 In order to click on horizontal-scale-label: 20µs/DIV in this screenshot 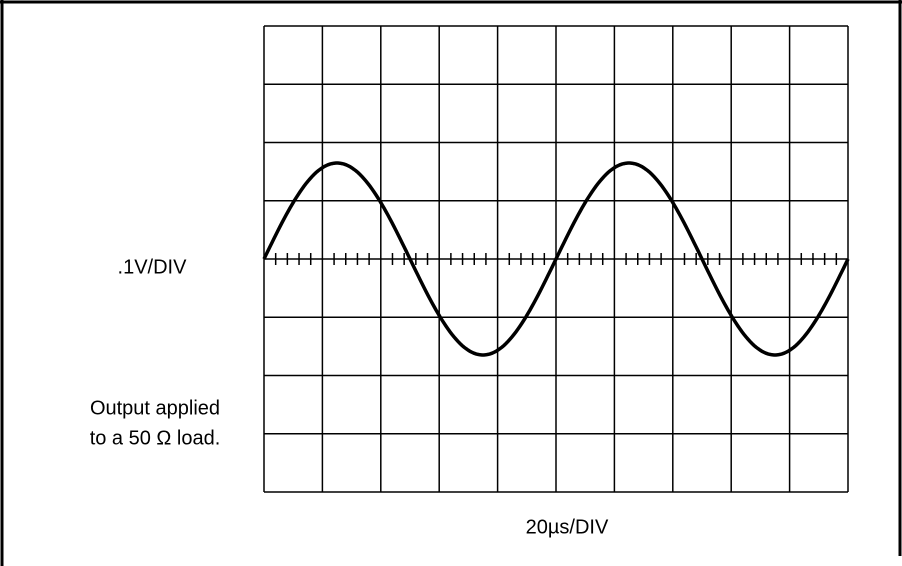, I will do `click(567, 527)`.